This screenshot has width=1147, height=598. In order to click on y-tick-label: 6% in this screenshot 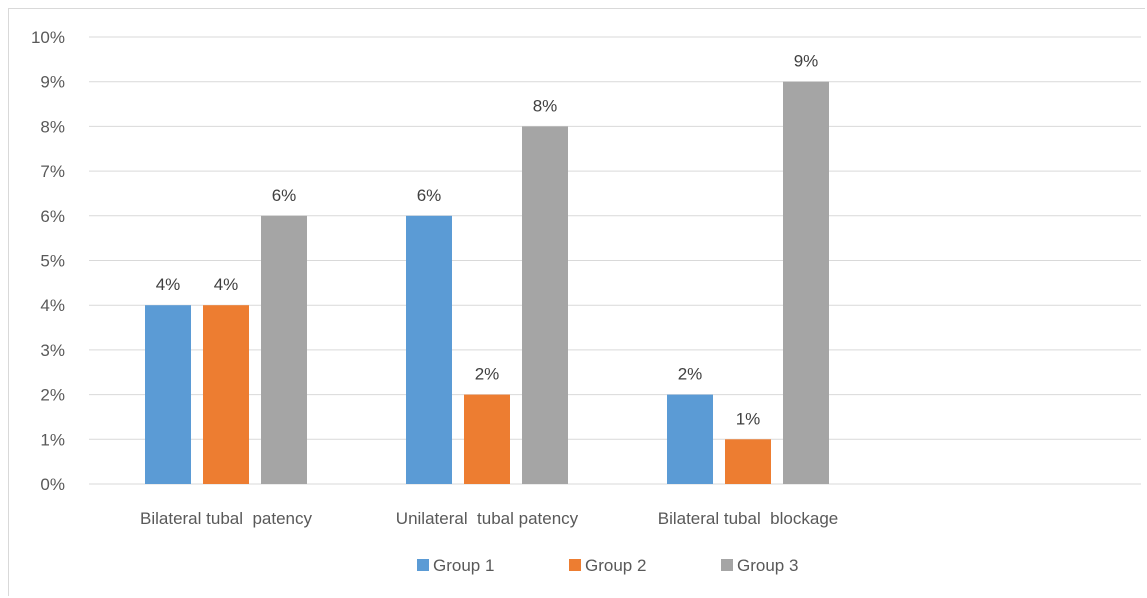, I will do `click(52, 216)`.